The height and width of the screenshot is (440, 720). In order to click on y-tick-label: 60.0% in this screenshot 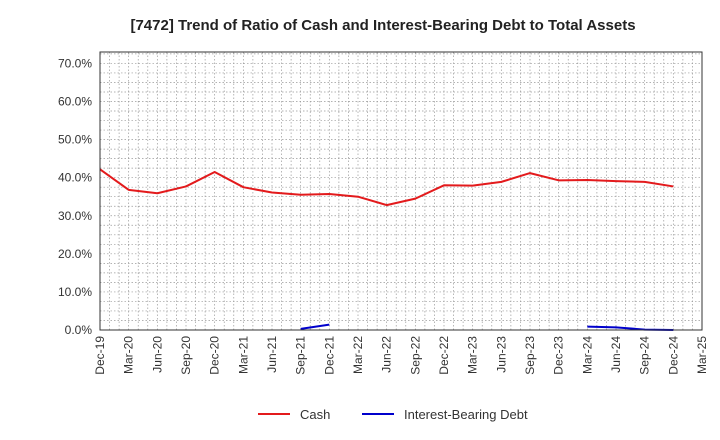, I will do `click(75, 102)`.